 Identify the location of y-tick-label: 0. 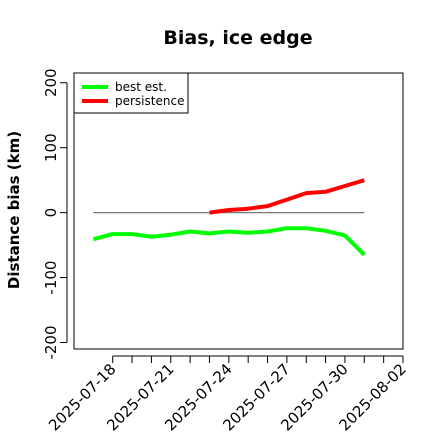
(51, 213).